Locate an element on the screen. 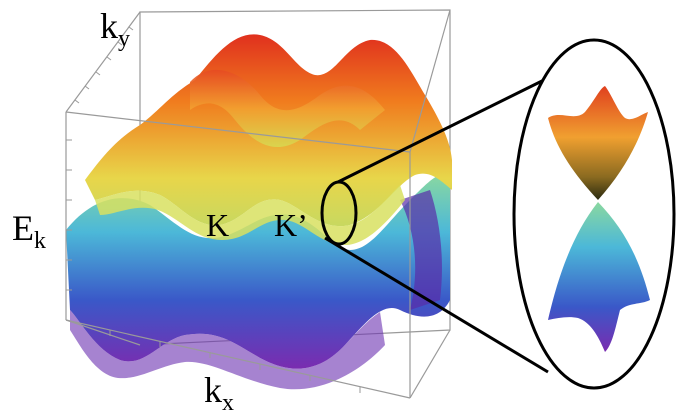 The height and width of the screenshot is (420, 678). k-point-label: K is located at coordinates (217, 225).